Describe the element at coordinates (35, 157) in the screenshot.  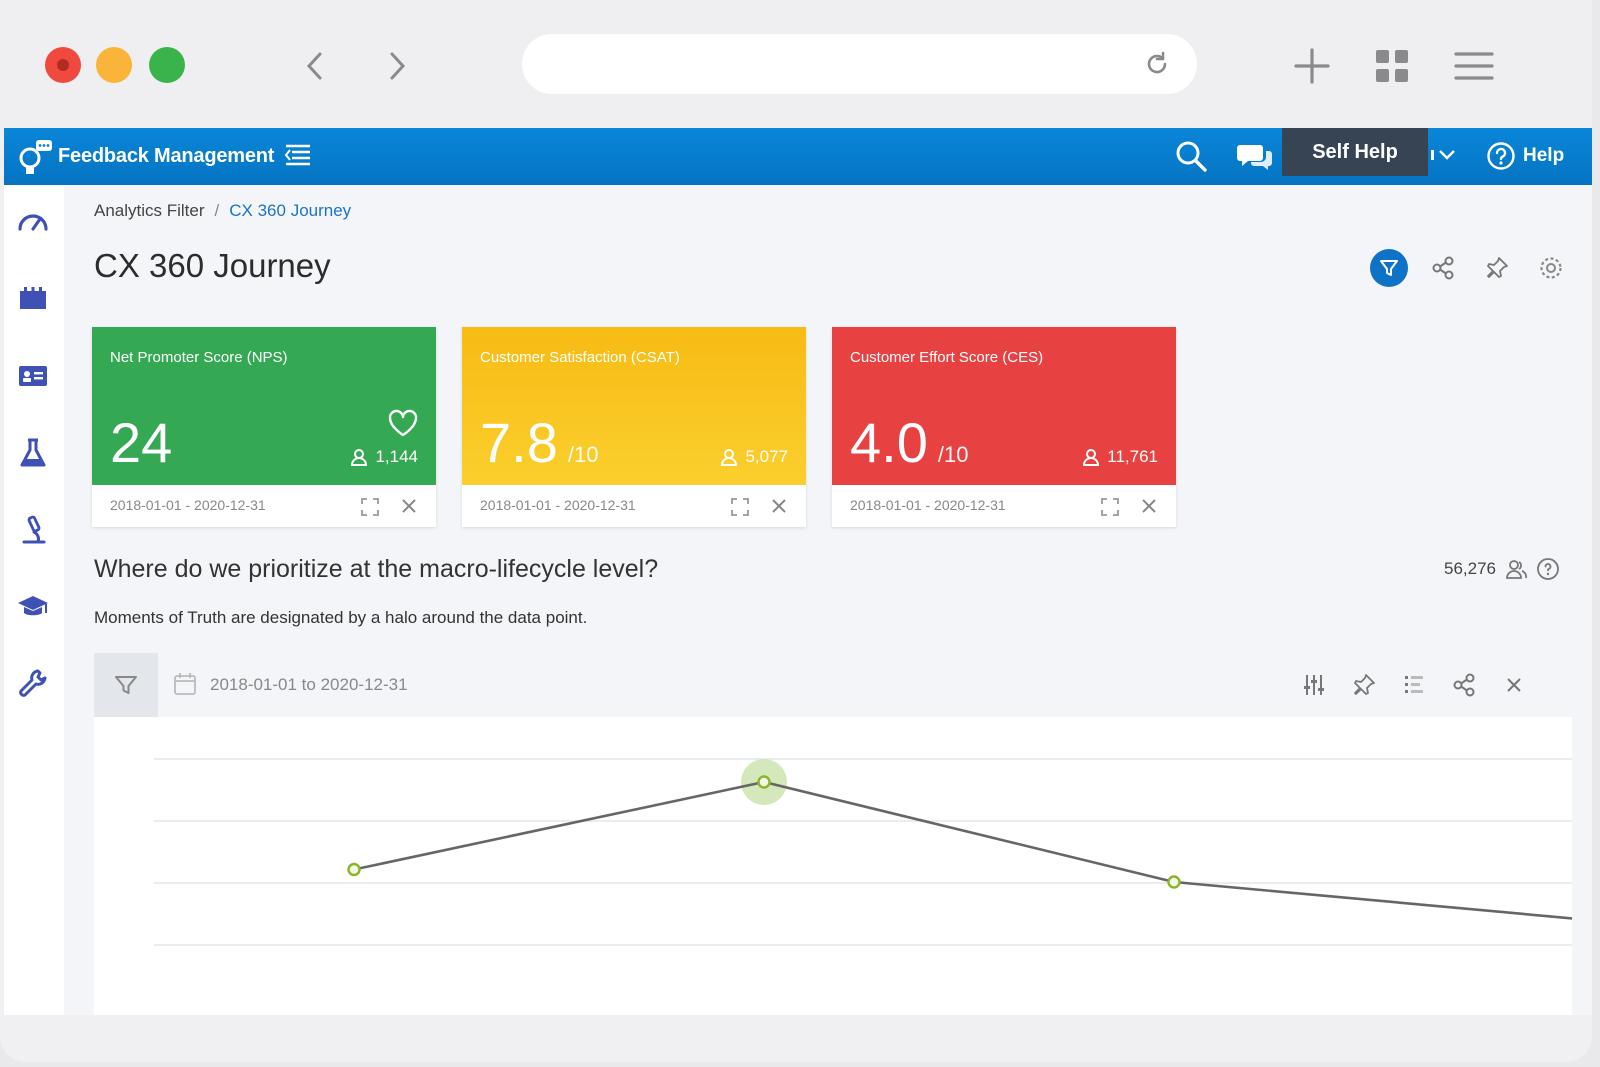
I see `feedback-logo-icon` at that location.